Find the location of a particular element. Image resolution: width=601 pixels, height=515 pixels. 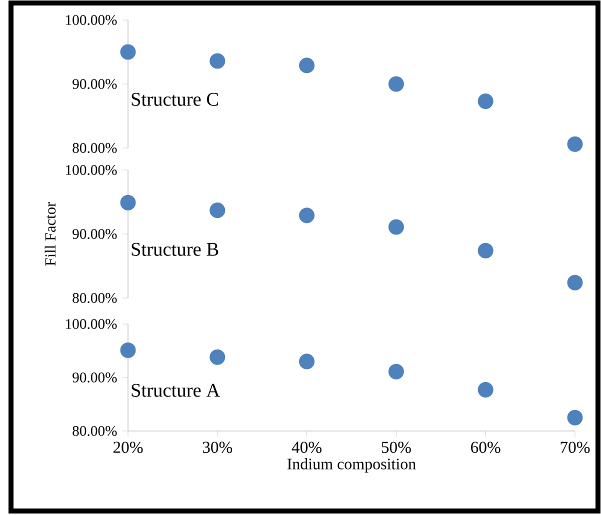

x-tick-label: 70% is located at coordinates (575, 448).